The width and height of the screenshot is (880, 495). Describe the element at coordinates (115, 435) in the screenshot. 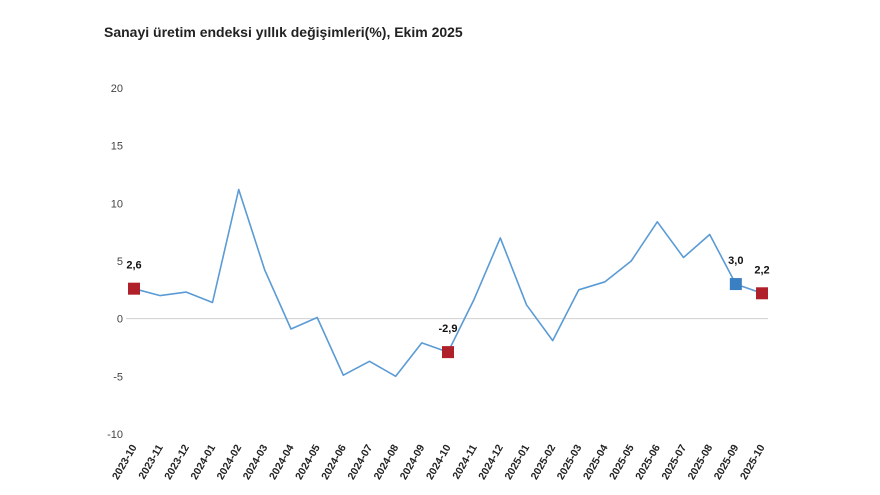

I see `y-tick-label: -10` at that location.